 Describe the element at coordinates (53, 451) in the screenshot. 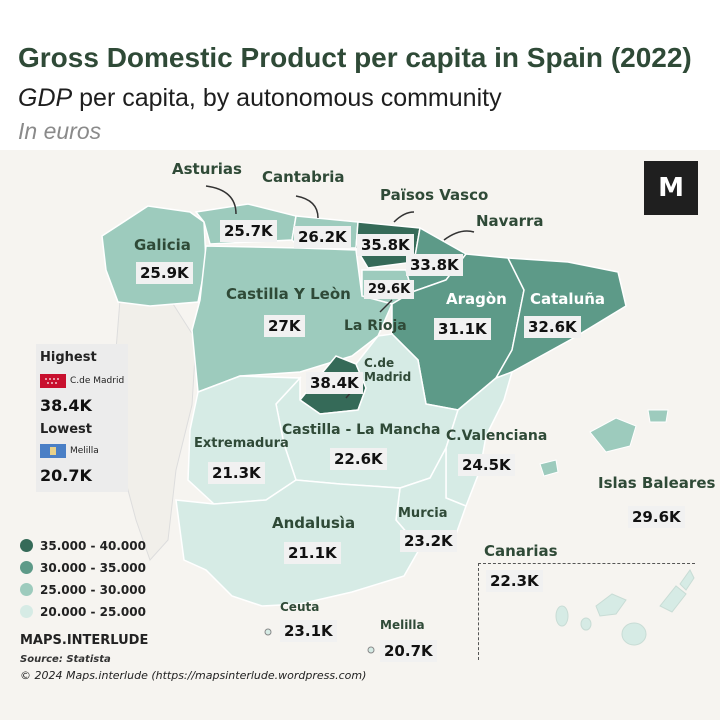

I see `melilla-flag-icon` at that location.